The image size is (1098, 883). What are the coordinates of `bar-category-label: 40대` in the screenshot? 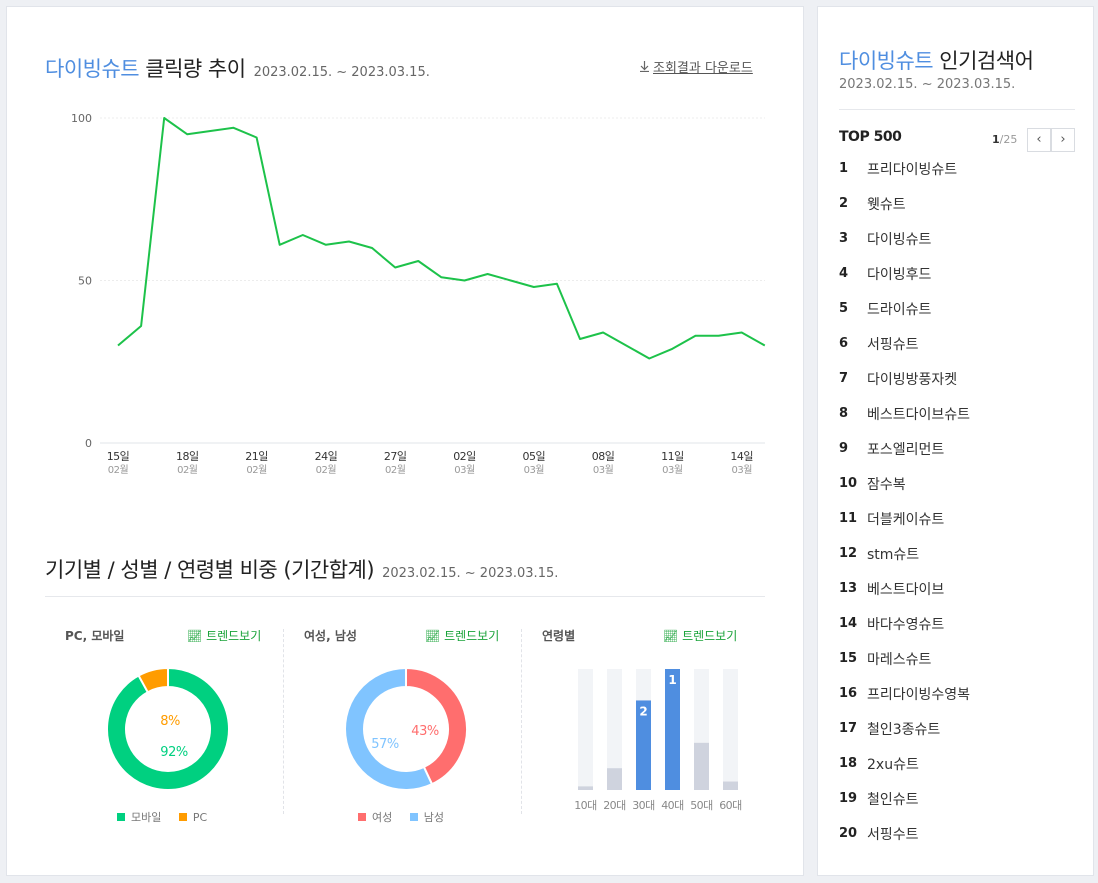 It's located at (672, 805).